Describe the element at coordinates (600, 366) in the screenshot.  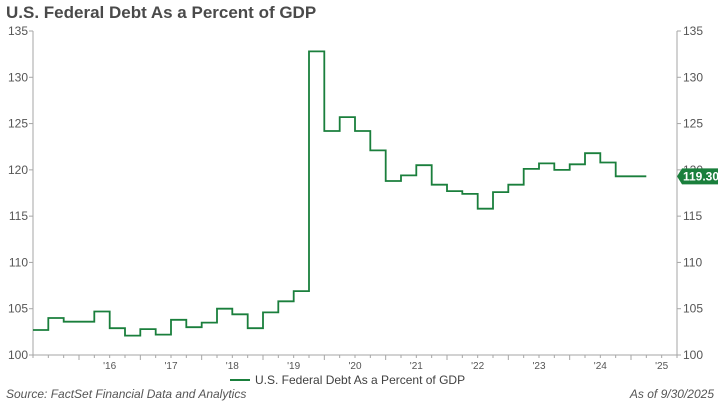
I see `x-tick-label: '24` at that location.